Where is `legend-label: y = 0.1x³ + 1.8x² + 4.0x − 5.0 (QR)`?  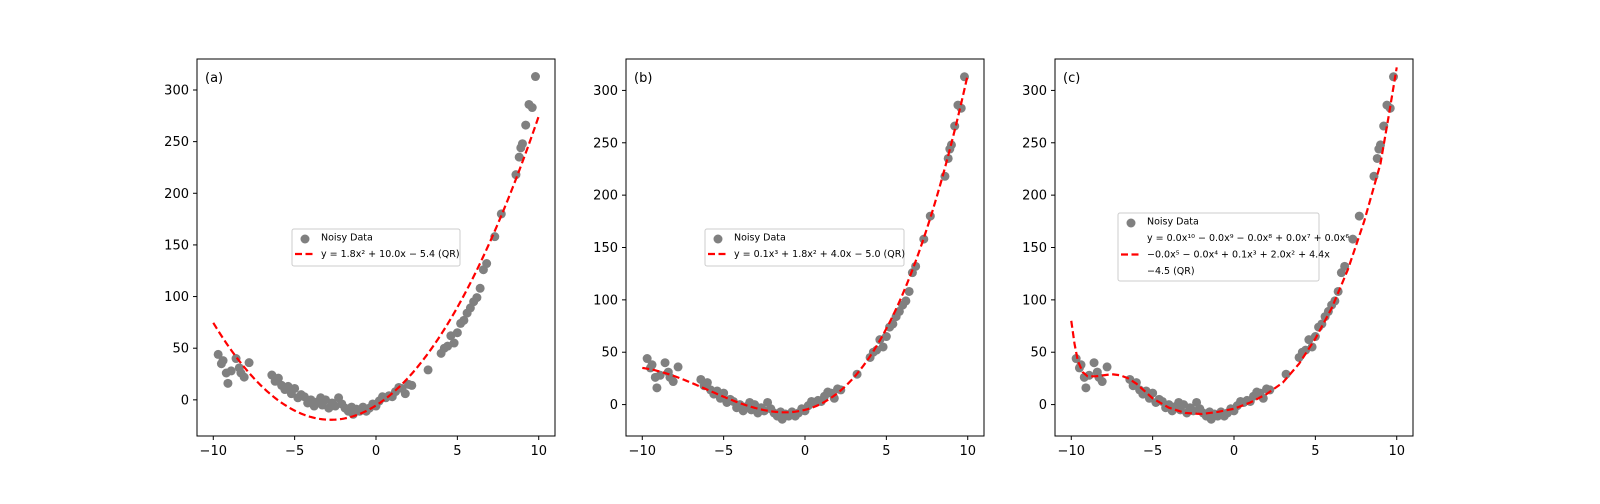
legend-label: y = 0.1x³ + 1.8x² + 4.0x − 5.0 (QR) is located at coordinates (819, 254).